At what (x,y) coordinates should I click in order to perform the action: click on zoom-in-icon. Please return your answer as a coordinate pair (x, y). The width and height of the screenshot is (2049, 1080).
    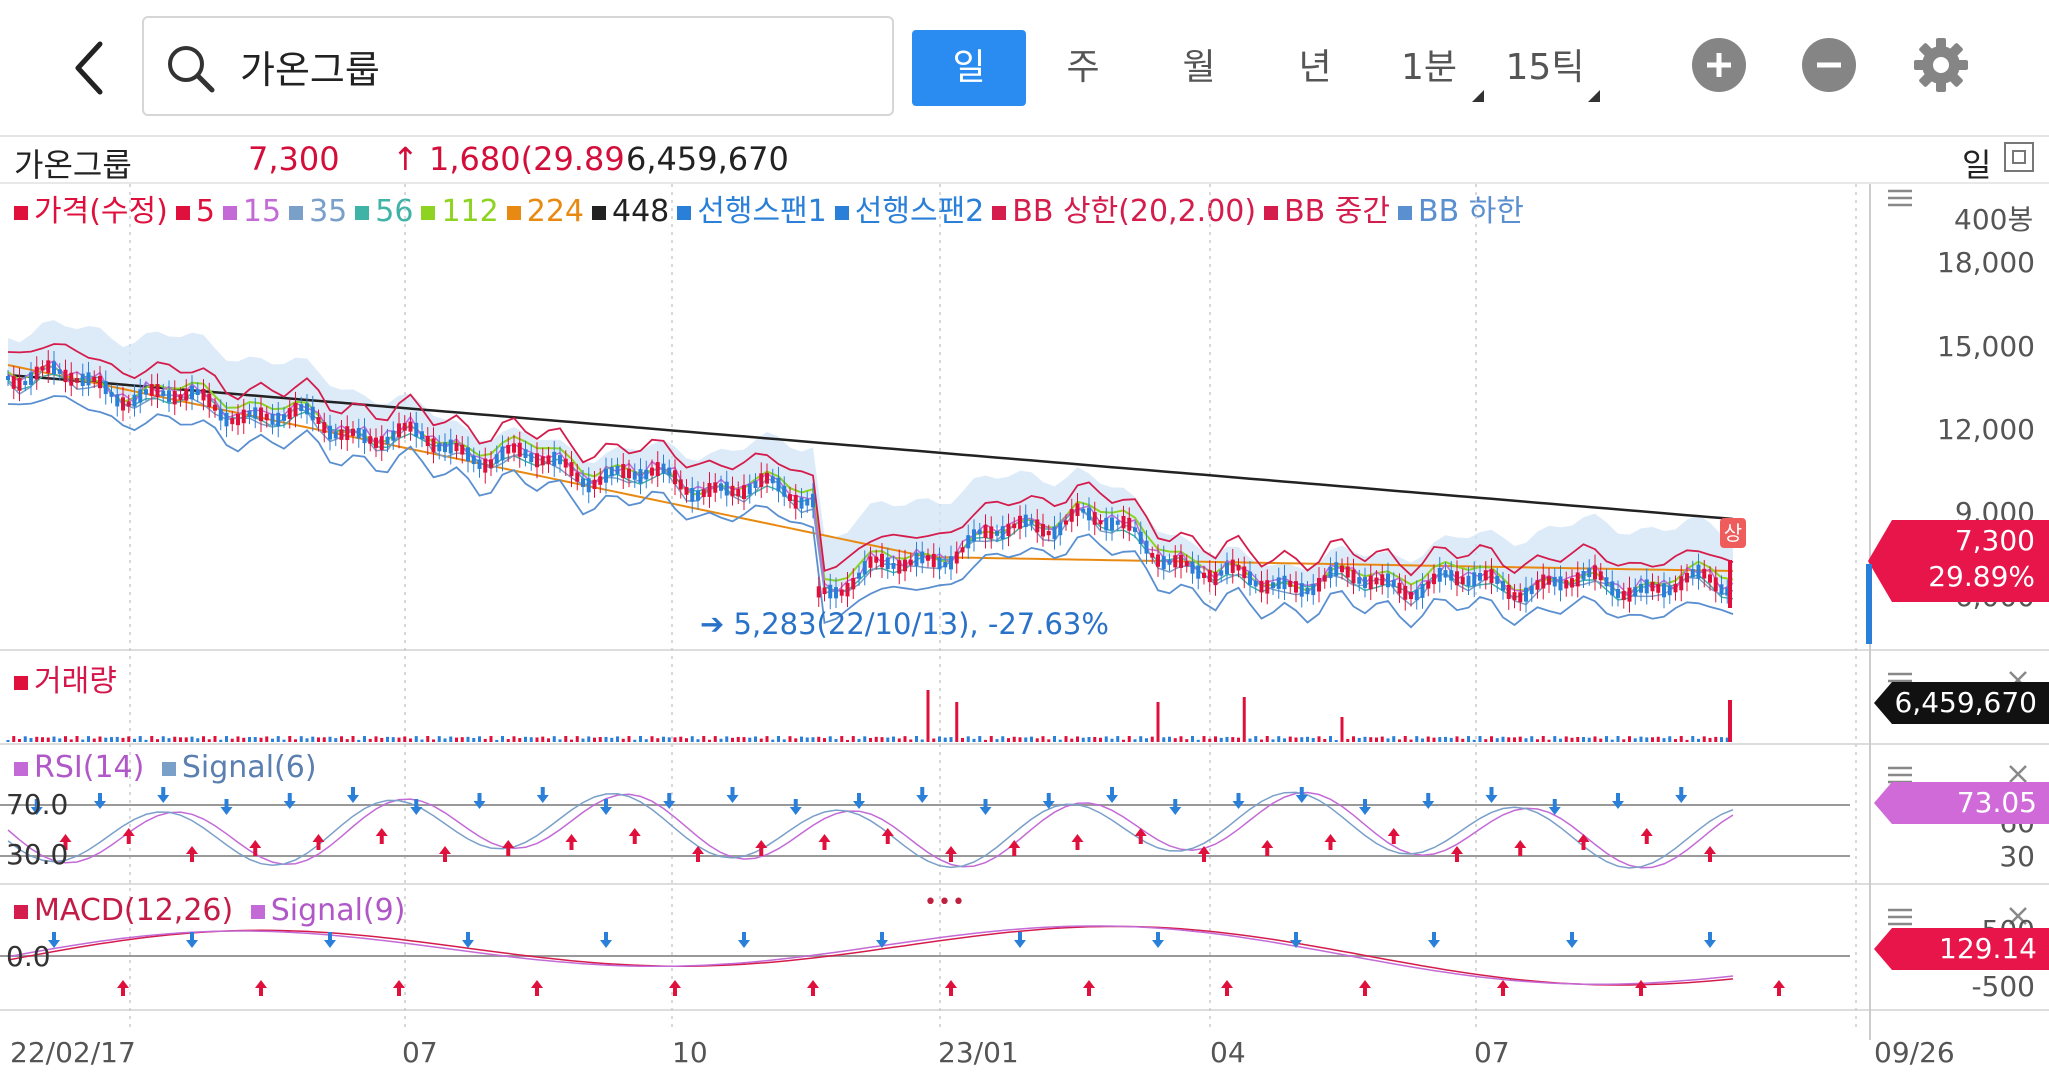
    Looking at the image, I should click on (1719, 65).